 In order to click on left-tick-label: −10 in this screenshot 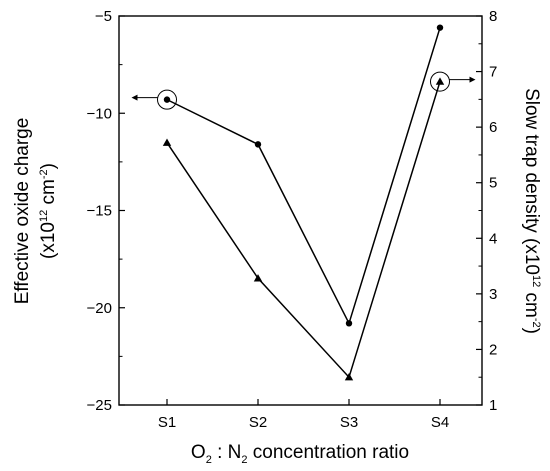, I will do `click(99, 113)`.